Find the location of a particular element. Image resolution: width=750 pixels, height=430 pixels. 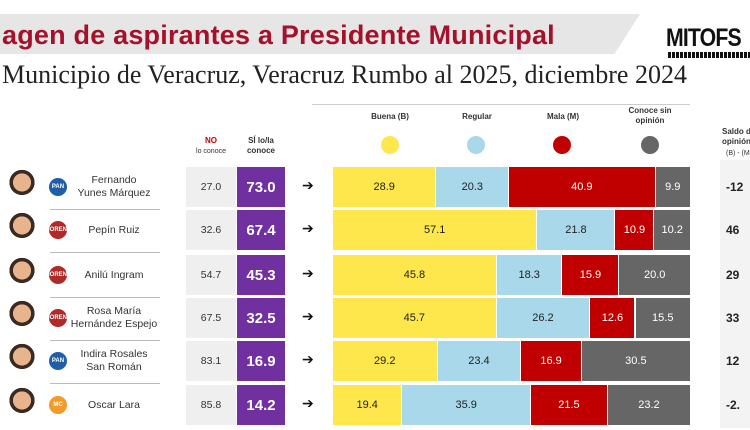

saldo-column is located at coordinates (735, 294).